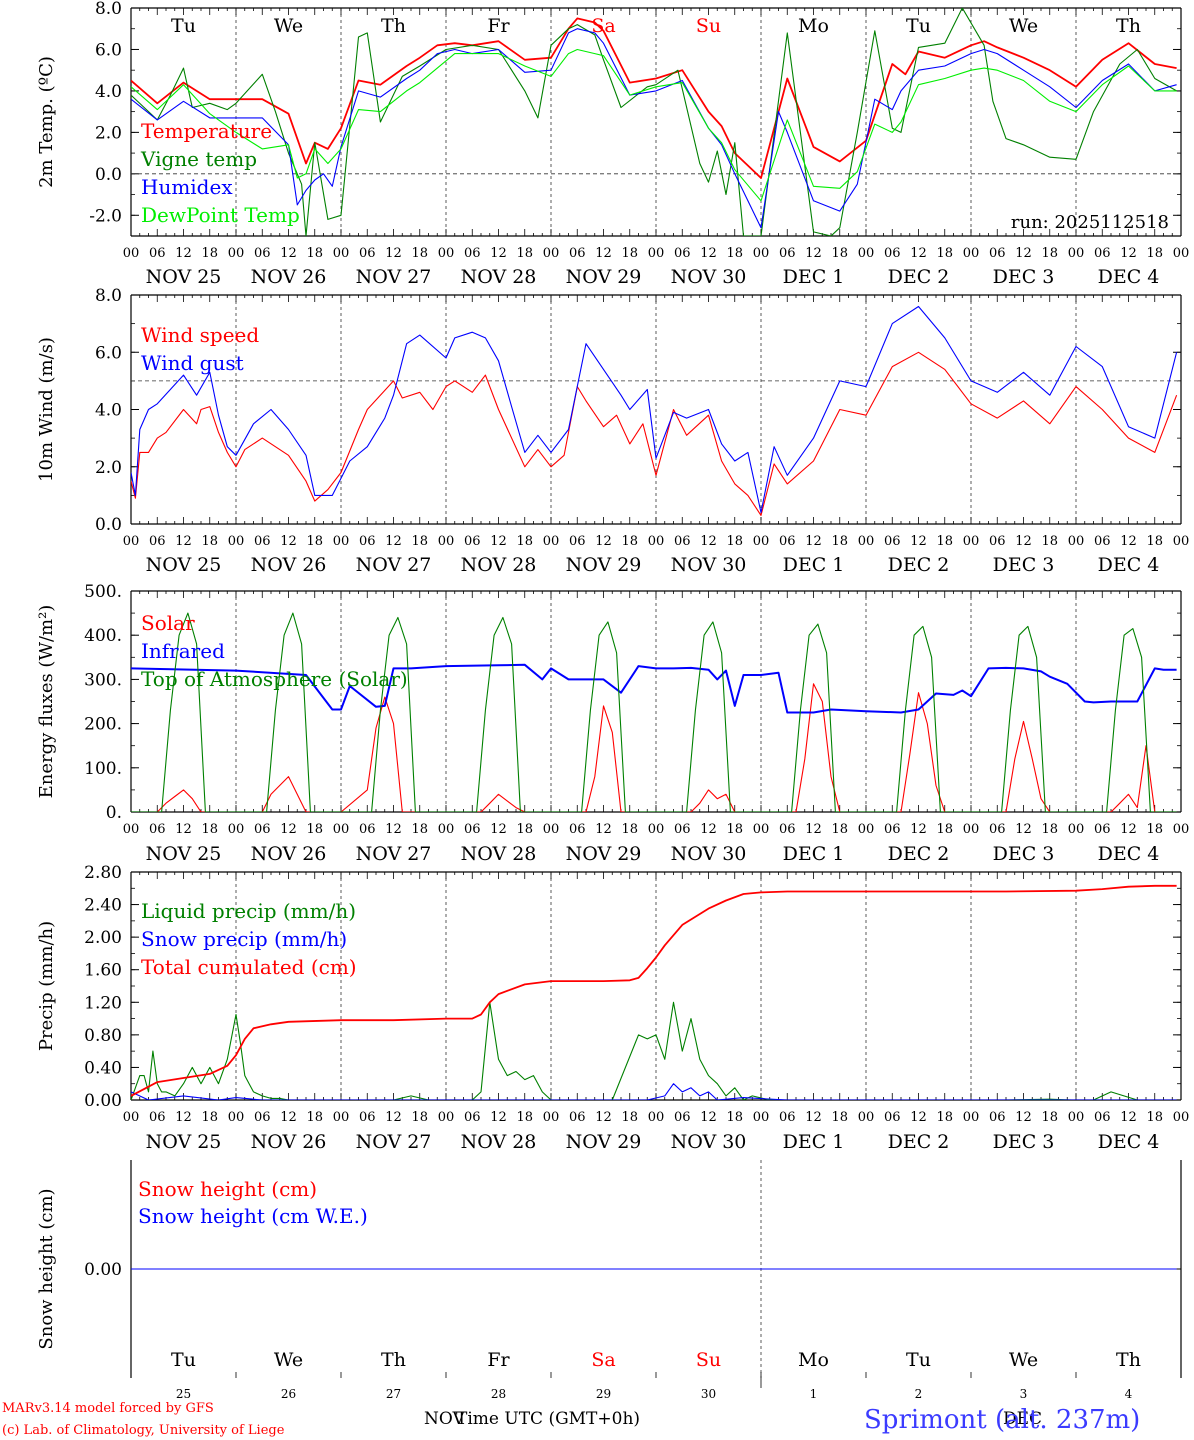 Image resolution: width=1194 pixels, height=1440 pixels. I want to click on legend-temperature: Temperature, so click(206, 131).